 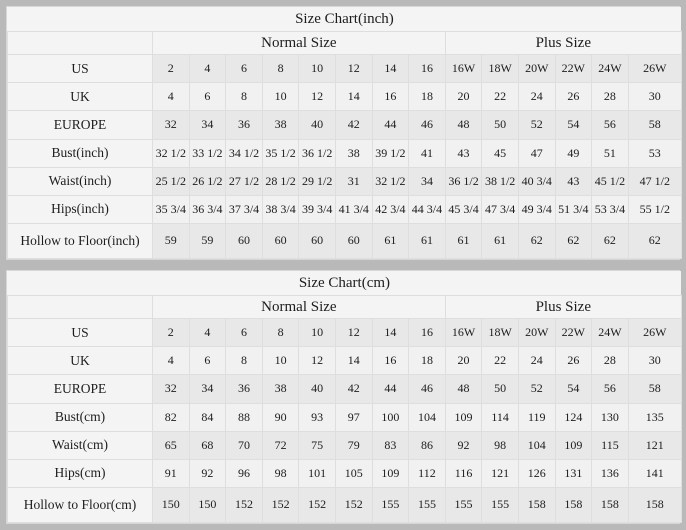 What do you see at coordinates (536, 125) in the screenshot?
I see `table-cell: 52` at bounding box center [536, 125].